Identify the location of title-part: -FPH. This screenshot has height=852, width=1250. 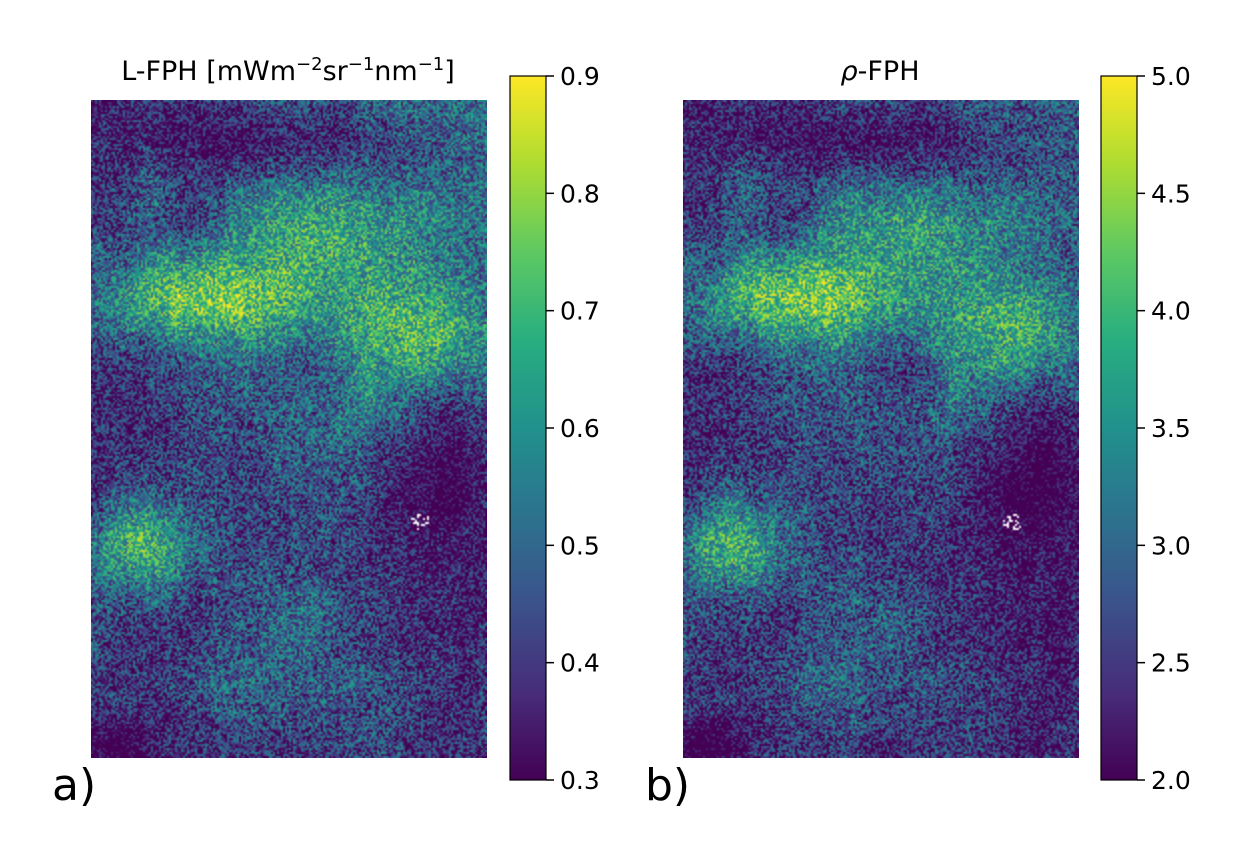
(889, 71).